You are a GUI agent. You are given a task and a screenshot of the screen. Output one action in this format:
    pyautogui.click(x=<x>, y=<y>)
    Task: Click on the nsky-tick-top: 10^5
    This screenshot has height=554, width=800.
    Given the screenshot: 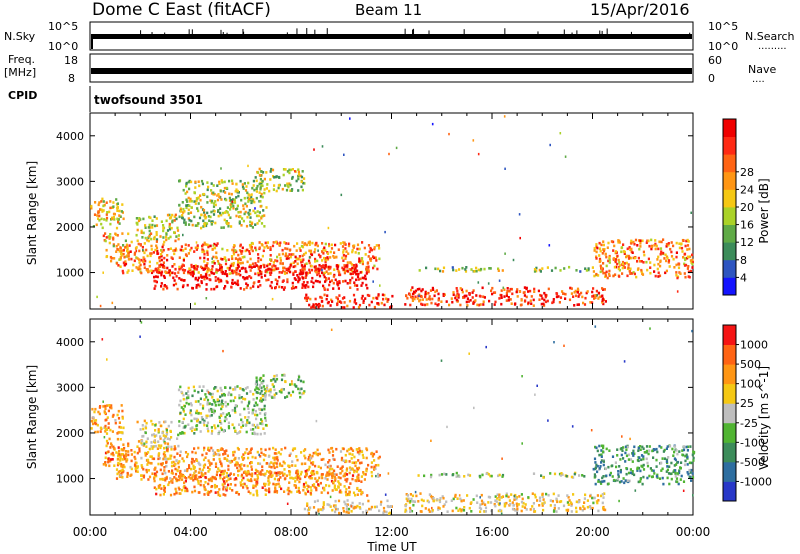 What is the action you would take?
    pyautogui.click(x=63, y=26)
    